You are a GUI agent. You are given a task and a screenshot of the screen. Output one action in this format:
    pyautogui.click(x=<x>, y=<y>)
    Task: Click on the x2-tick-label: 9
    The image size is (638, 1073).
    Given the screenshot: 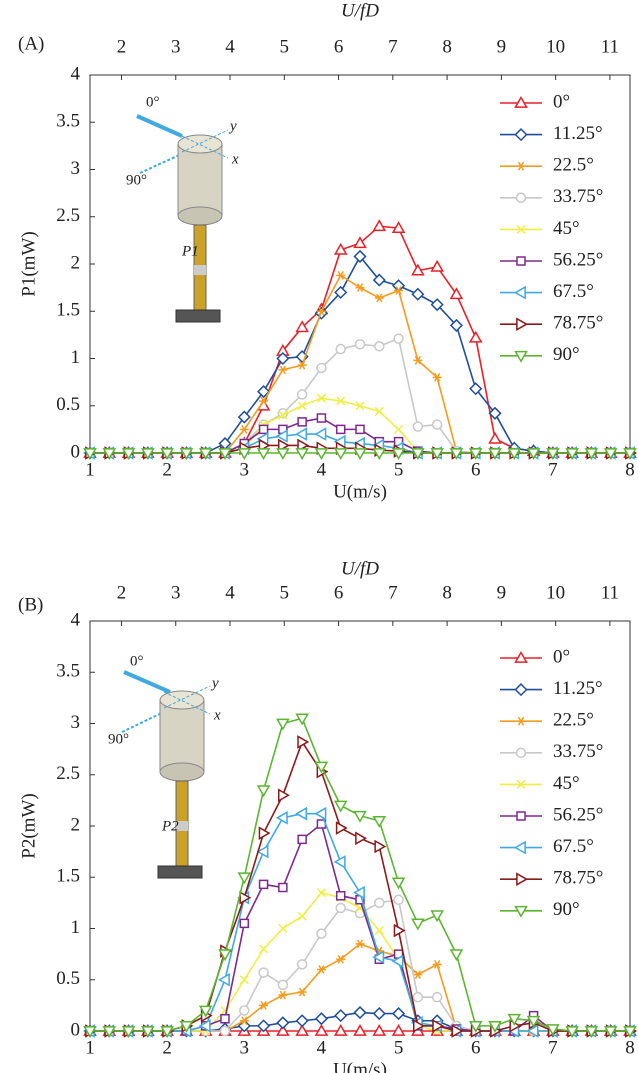 What is the action you would take?
    pyautogui.click(x=502, y=46)
    